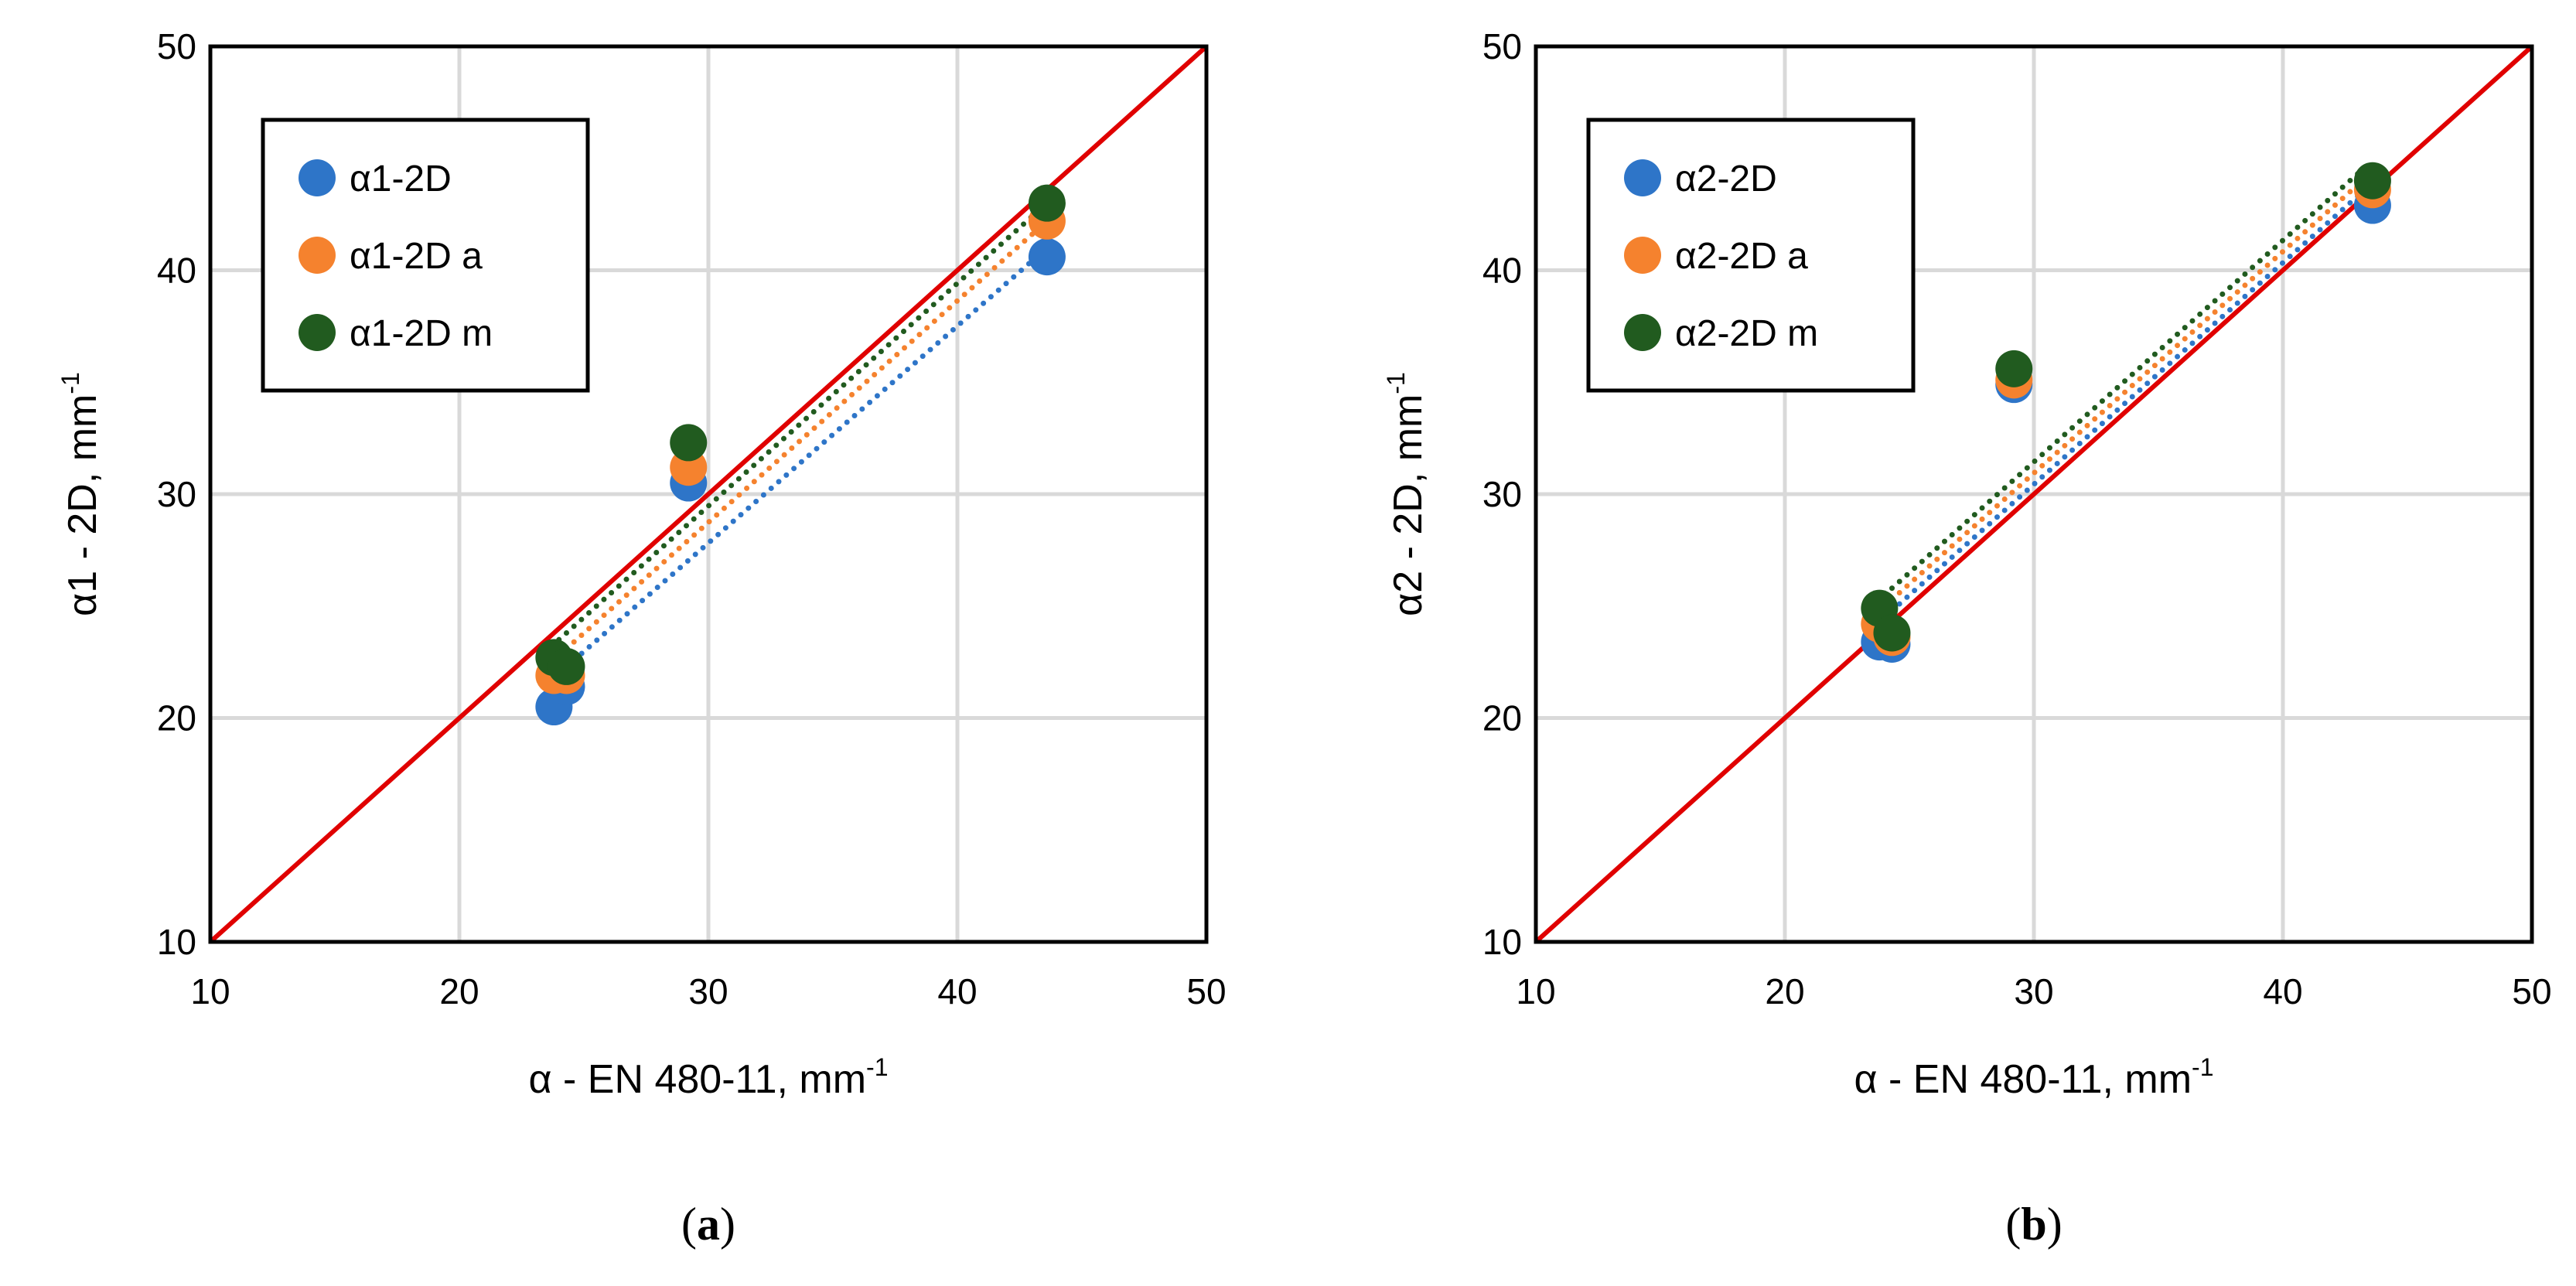 Image resolution: width=2576 pixels, height=1286 pixels. Describe the element at coordinates (1502, 942) in the screenshot. I see `panel-b-y-tick-0: 10` at that location.